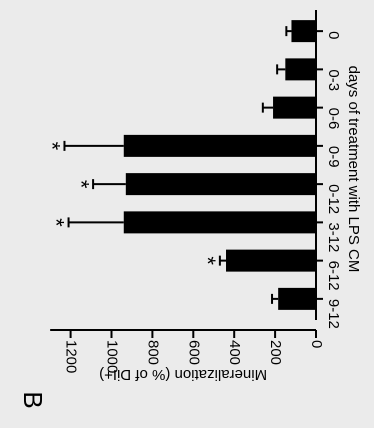 This screenshot has width=374, height=428. I want to click on x-axis-label: days of treatment with LPS CM, so click(353, 169).